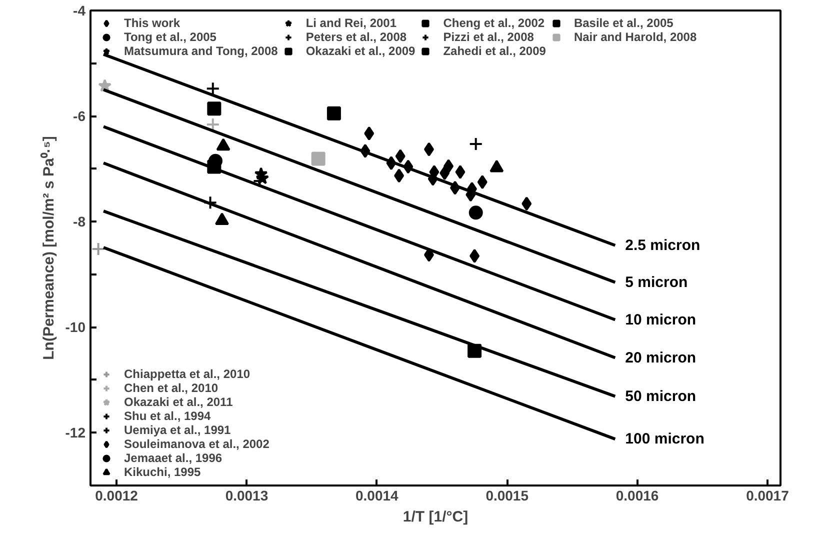 This screenshot has width=816, height=553. Describe the element at coordinates (435, 517) in the screenshot. I see `x-axis-title: 1/T [1/°C]` at that location.